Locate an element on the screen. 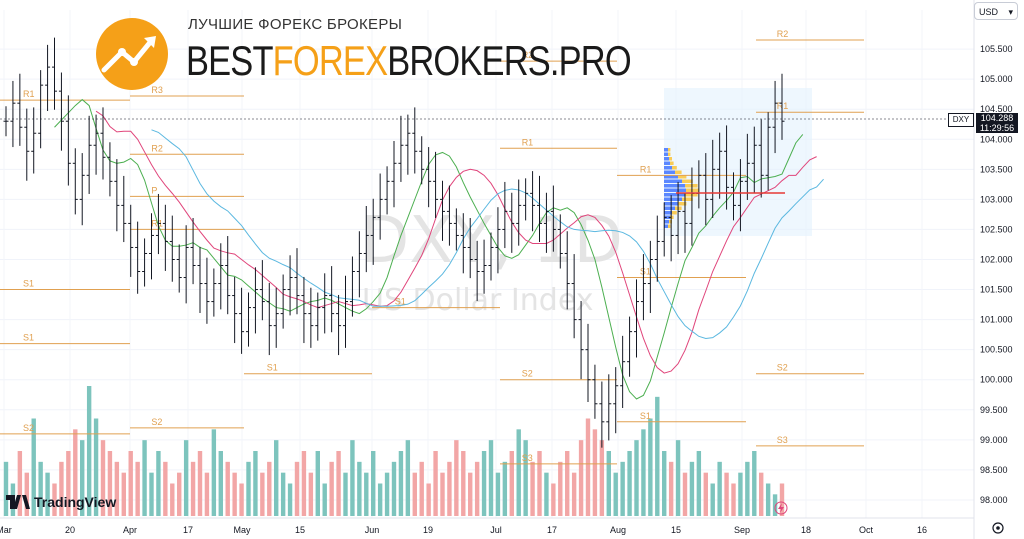 Image resolution: width=1024 pixels, height=539 pixels. bestforexbrokers-logo is located at coordinates (322, 53).